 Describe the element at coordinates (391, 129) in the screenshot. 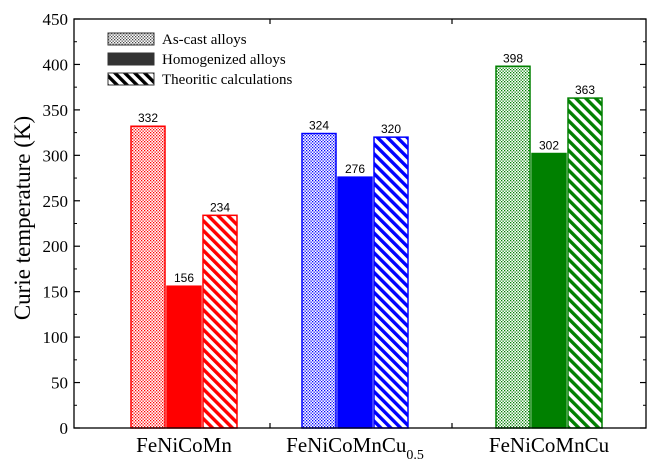

I see `data-label: 320` at that location.